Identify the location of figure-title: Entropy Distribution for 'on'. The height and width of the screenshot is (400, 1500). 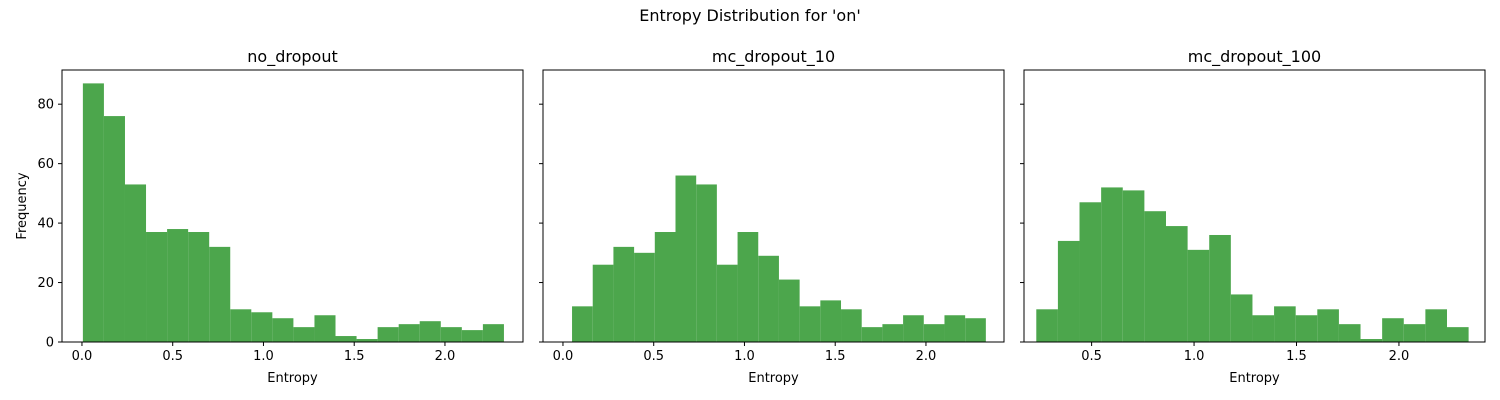
(750, 15).